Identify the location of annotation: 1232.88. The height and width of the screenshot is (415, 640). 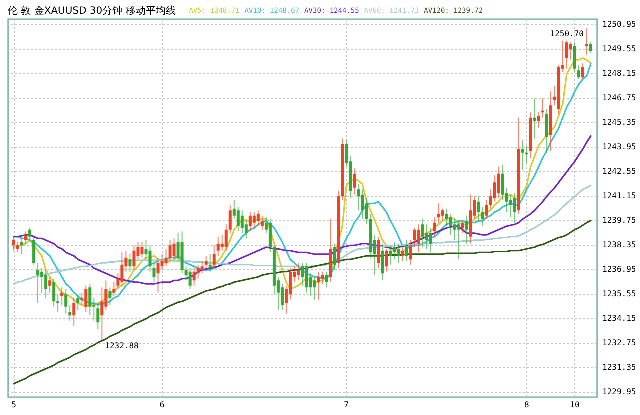
(122, 345).